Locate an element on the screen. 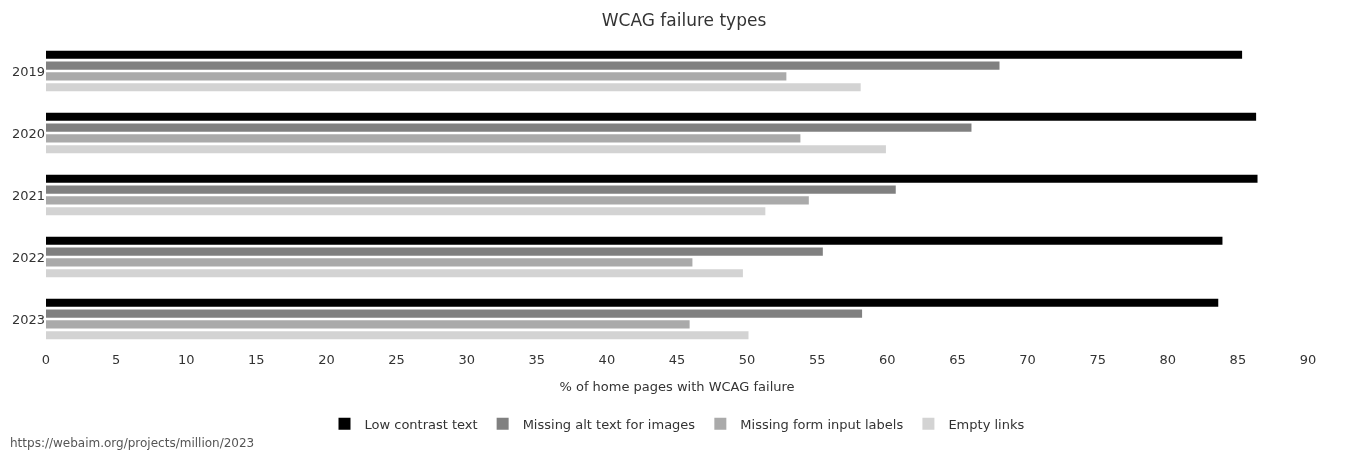 Image resolution: width=1368 pixels, height=460 pixels. legend-label: Missing alt text for images is located at coordinates (609, 424).